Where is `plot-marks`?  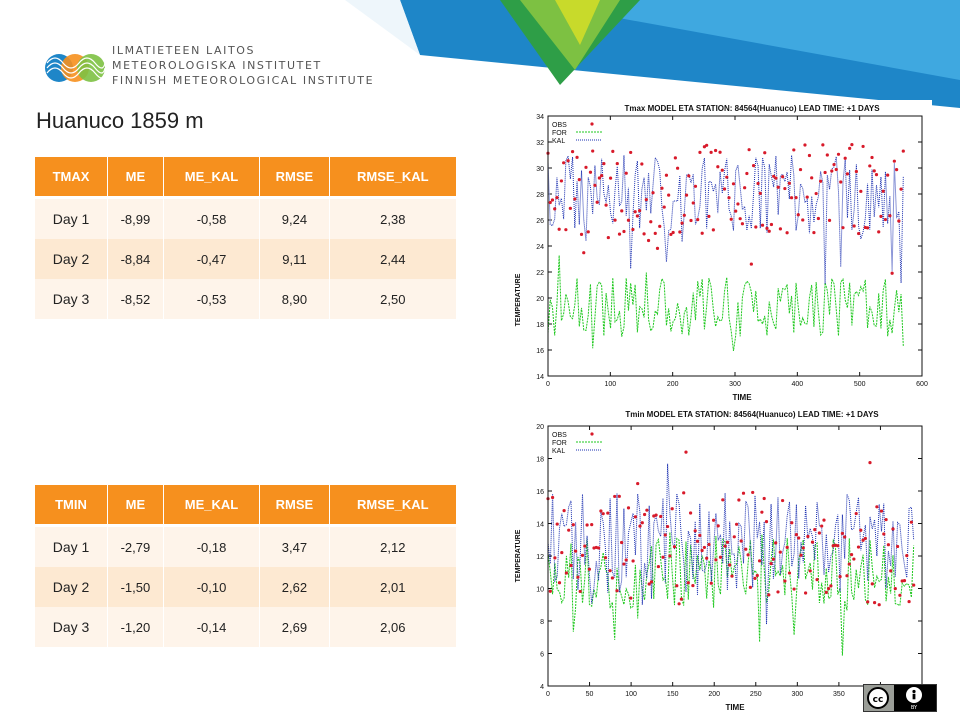 plot-marks is located at coordinates (731, 553).